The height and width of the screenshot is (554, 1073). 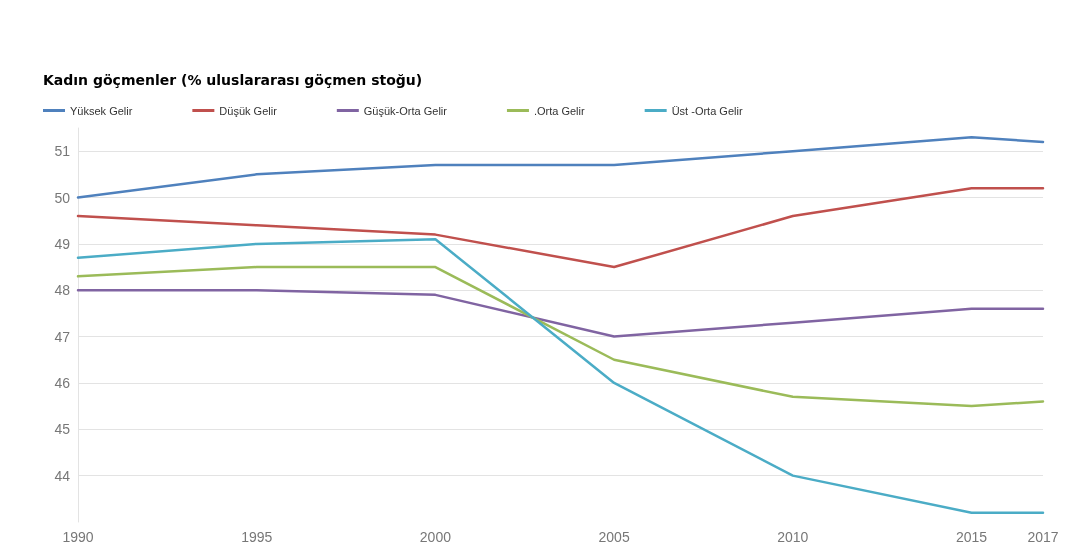 What do you see at coordinates (707, 110) in the screenshot?
I see `legend-label: Üst -Orta Gelir` at bounding box center [707, 110].